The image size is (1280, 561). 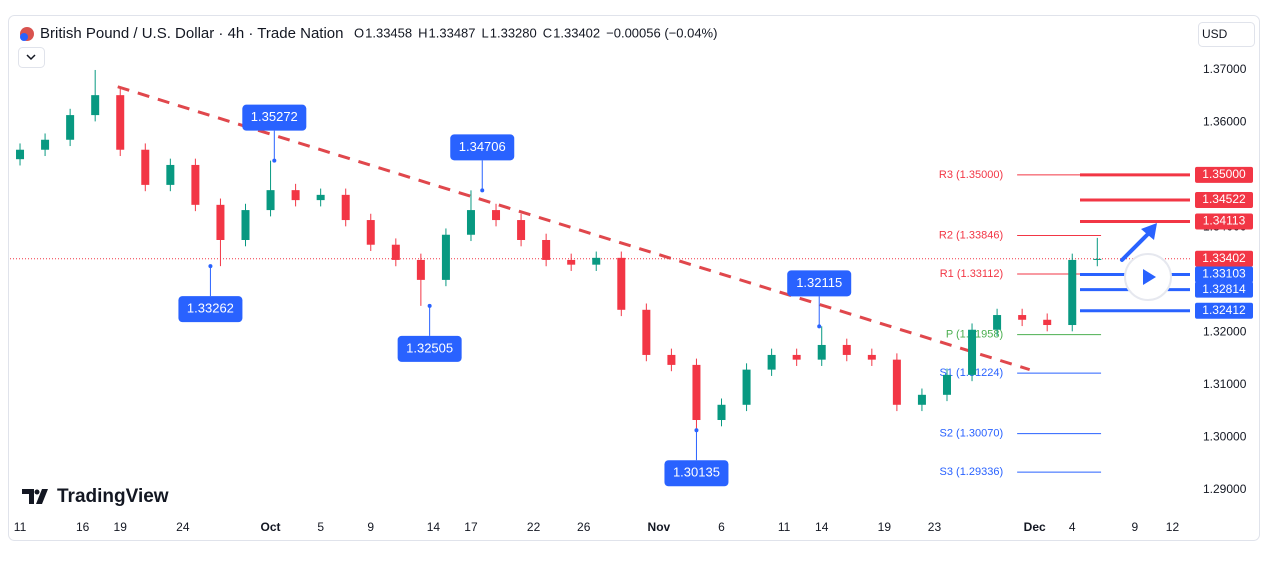 What do you see at coordinates (1225, 122) in the screenshot?
I see `y-tick-label: 1.36000` at bounding box center [1225, 122].